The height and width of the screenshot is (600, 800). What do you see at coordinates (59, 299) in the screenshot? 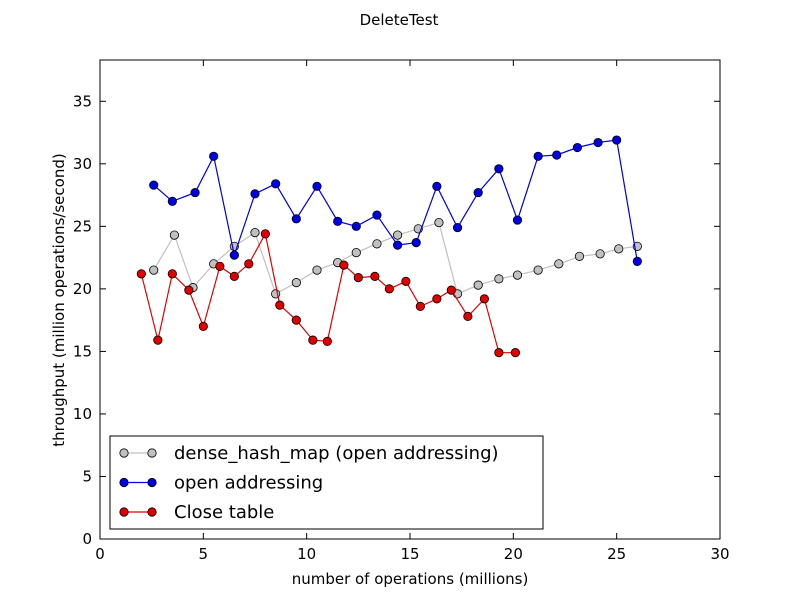
I see `y-axis-label: throughput (million operations/second)` at bounding box center [59, 299].